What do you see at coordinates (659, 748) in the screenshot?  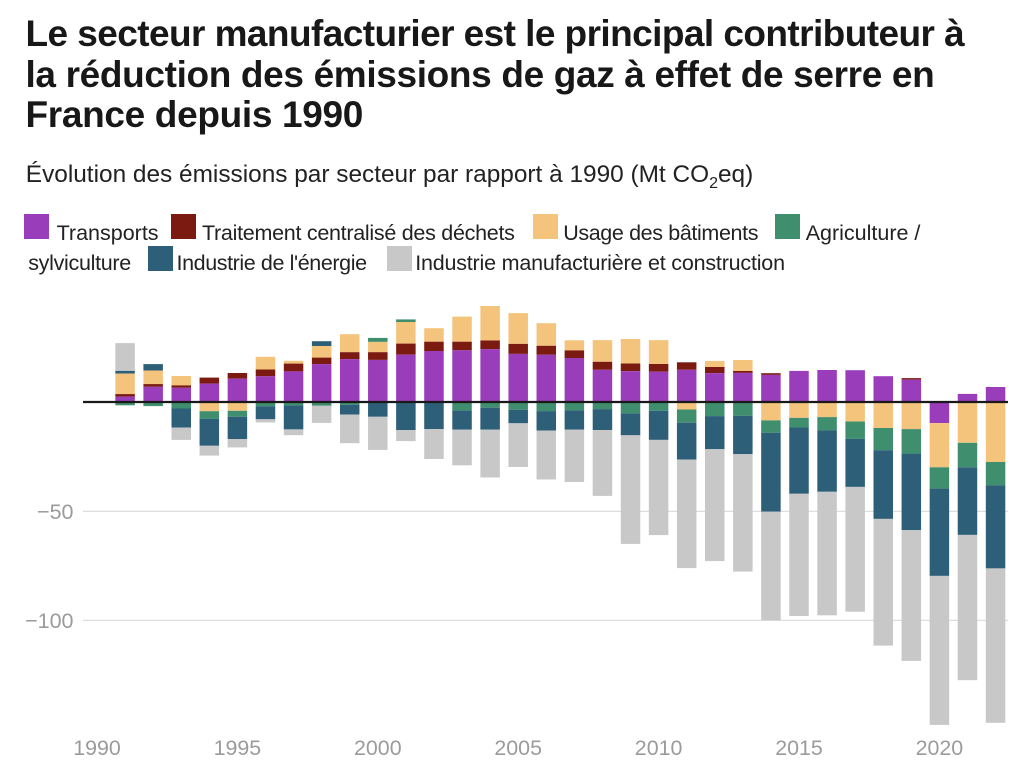 I see `svg-text: 2010` at bounding box center [659, 748].